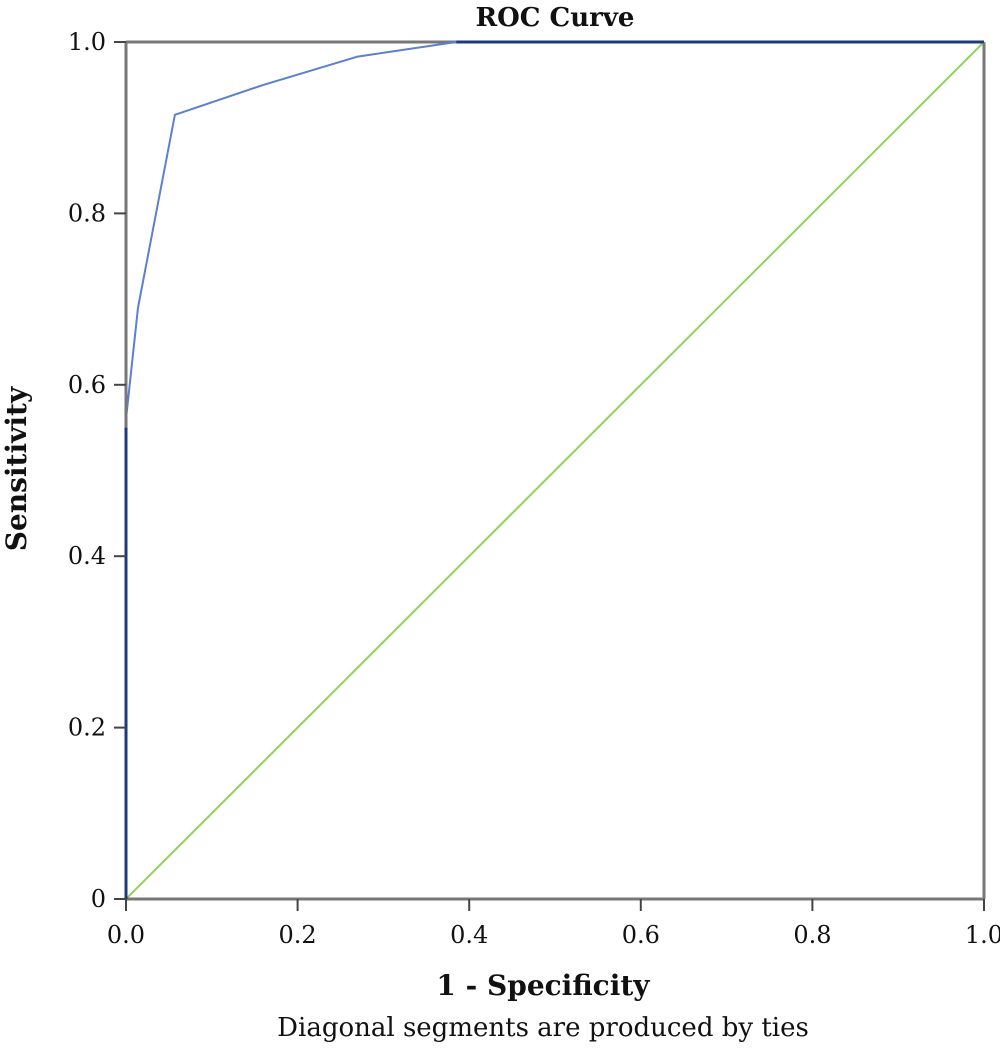 This screenshot has width=1000, height=1058. Describe the element at coordinates (87, 728) in the screenshot. I see `y-tick-label: 0.2` at that location.